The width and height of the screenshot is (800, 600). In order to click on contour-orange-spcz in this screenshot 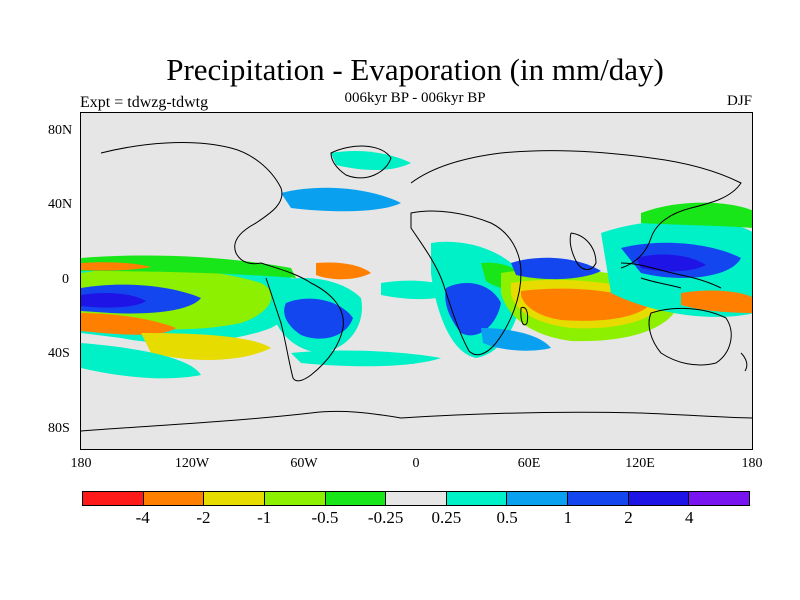, I will do `click(128, 324)`.